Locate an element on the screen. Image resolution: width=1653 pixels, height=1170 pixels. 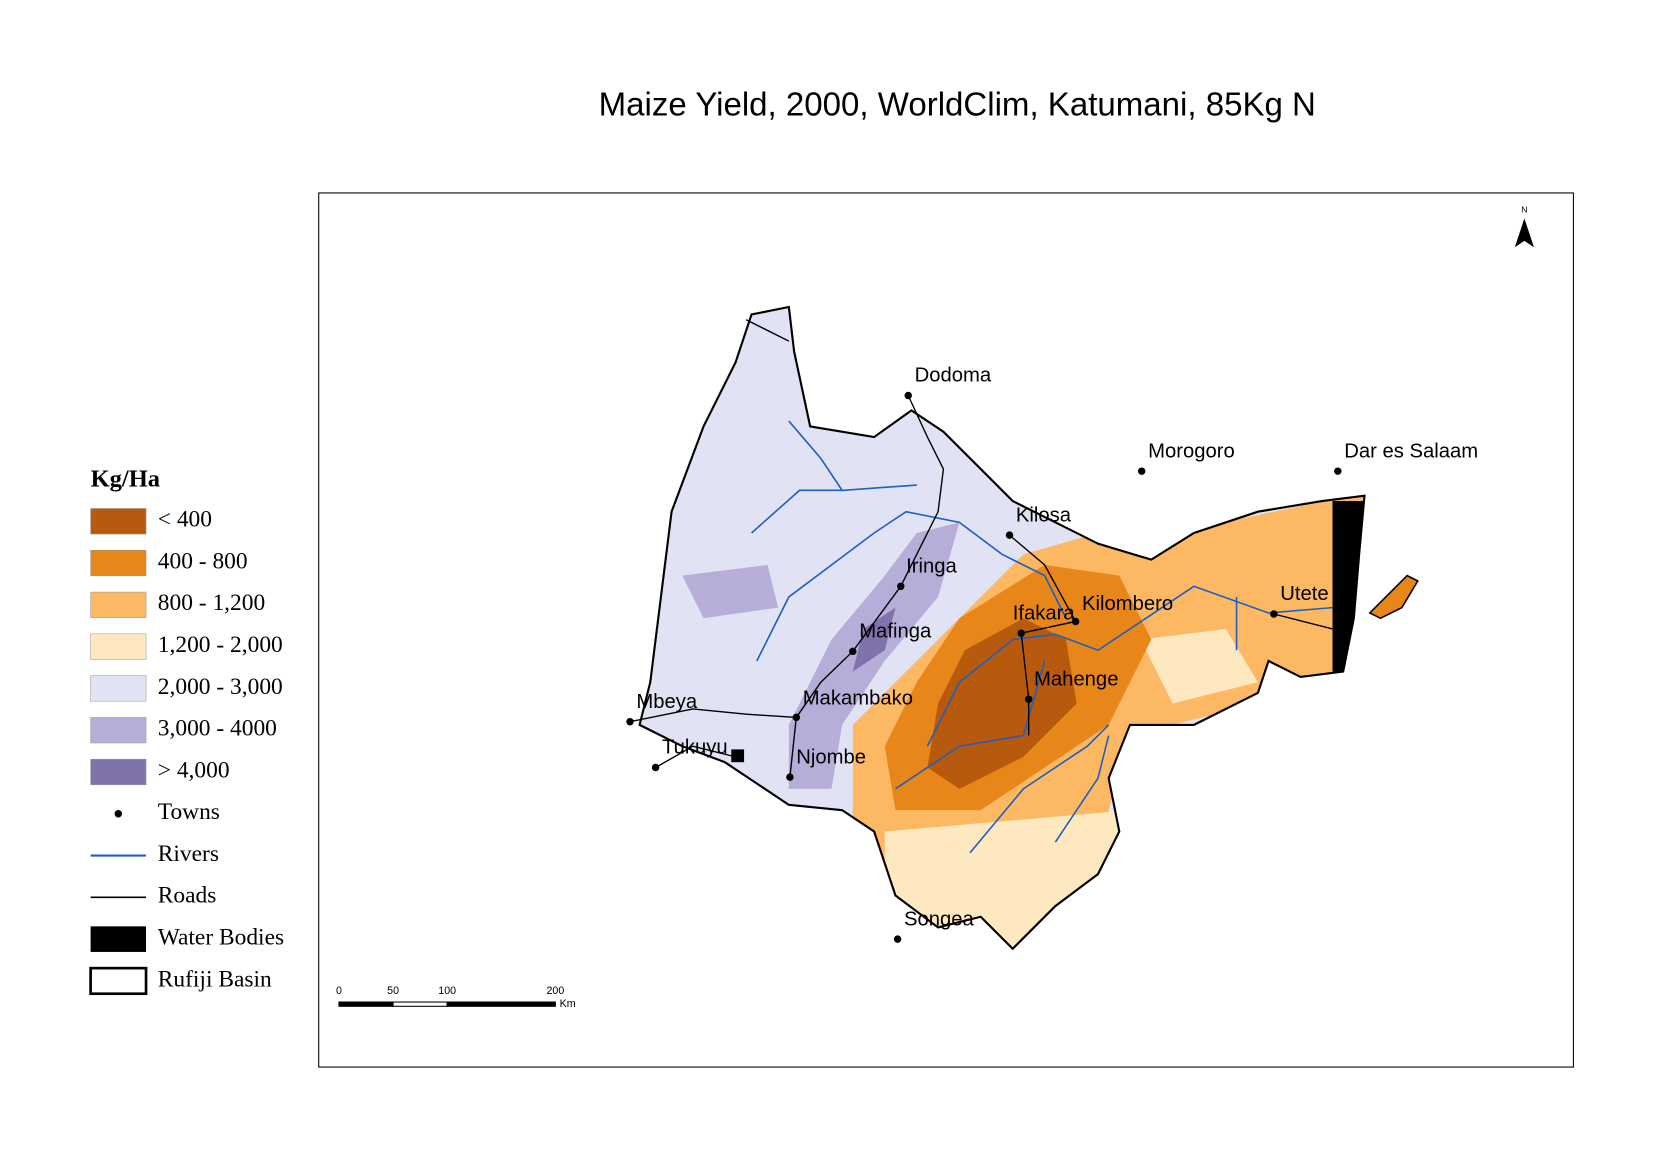
rivers is located at coordinates (1041, 637).